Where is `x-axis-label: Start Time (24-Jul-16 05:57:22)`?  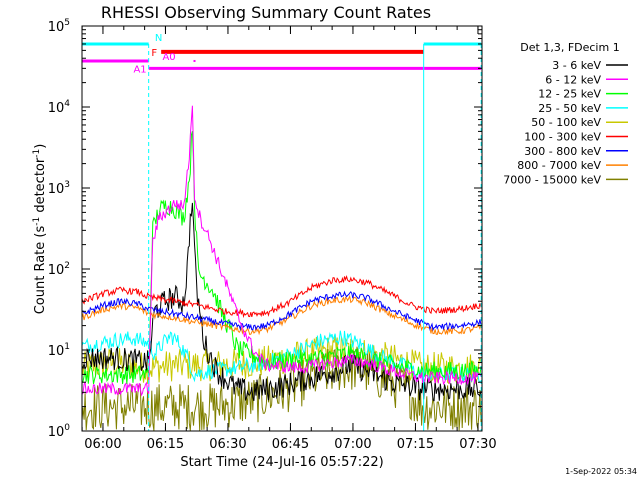 x-axis-label: Start Time (24-Jul-16 05:57:22) is located at coordinates (281, 462).